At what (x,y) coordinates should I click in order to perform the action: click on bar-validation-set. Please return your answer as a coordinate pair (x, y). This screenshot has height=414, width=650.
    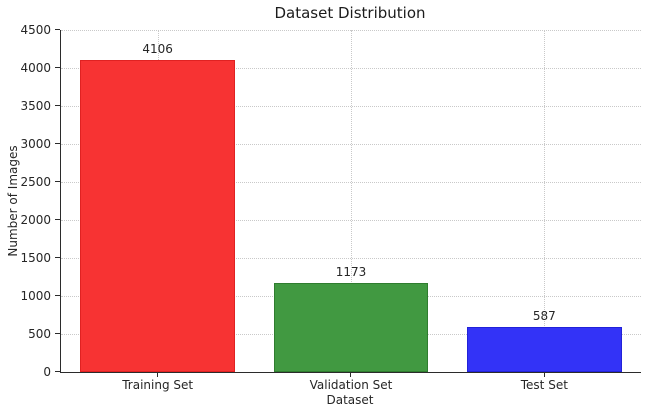
    Looking at the image, I should click on (351, 327).